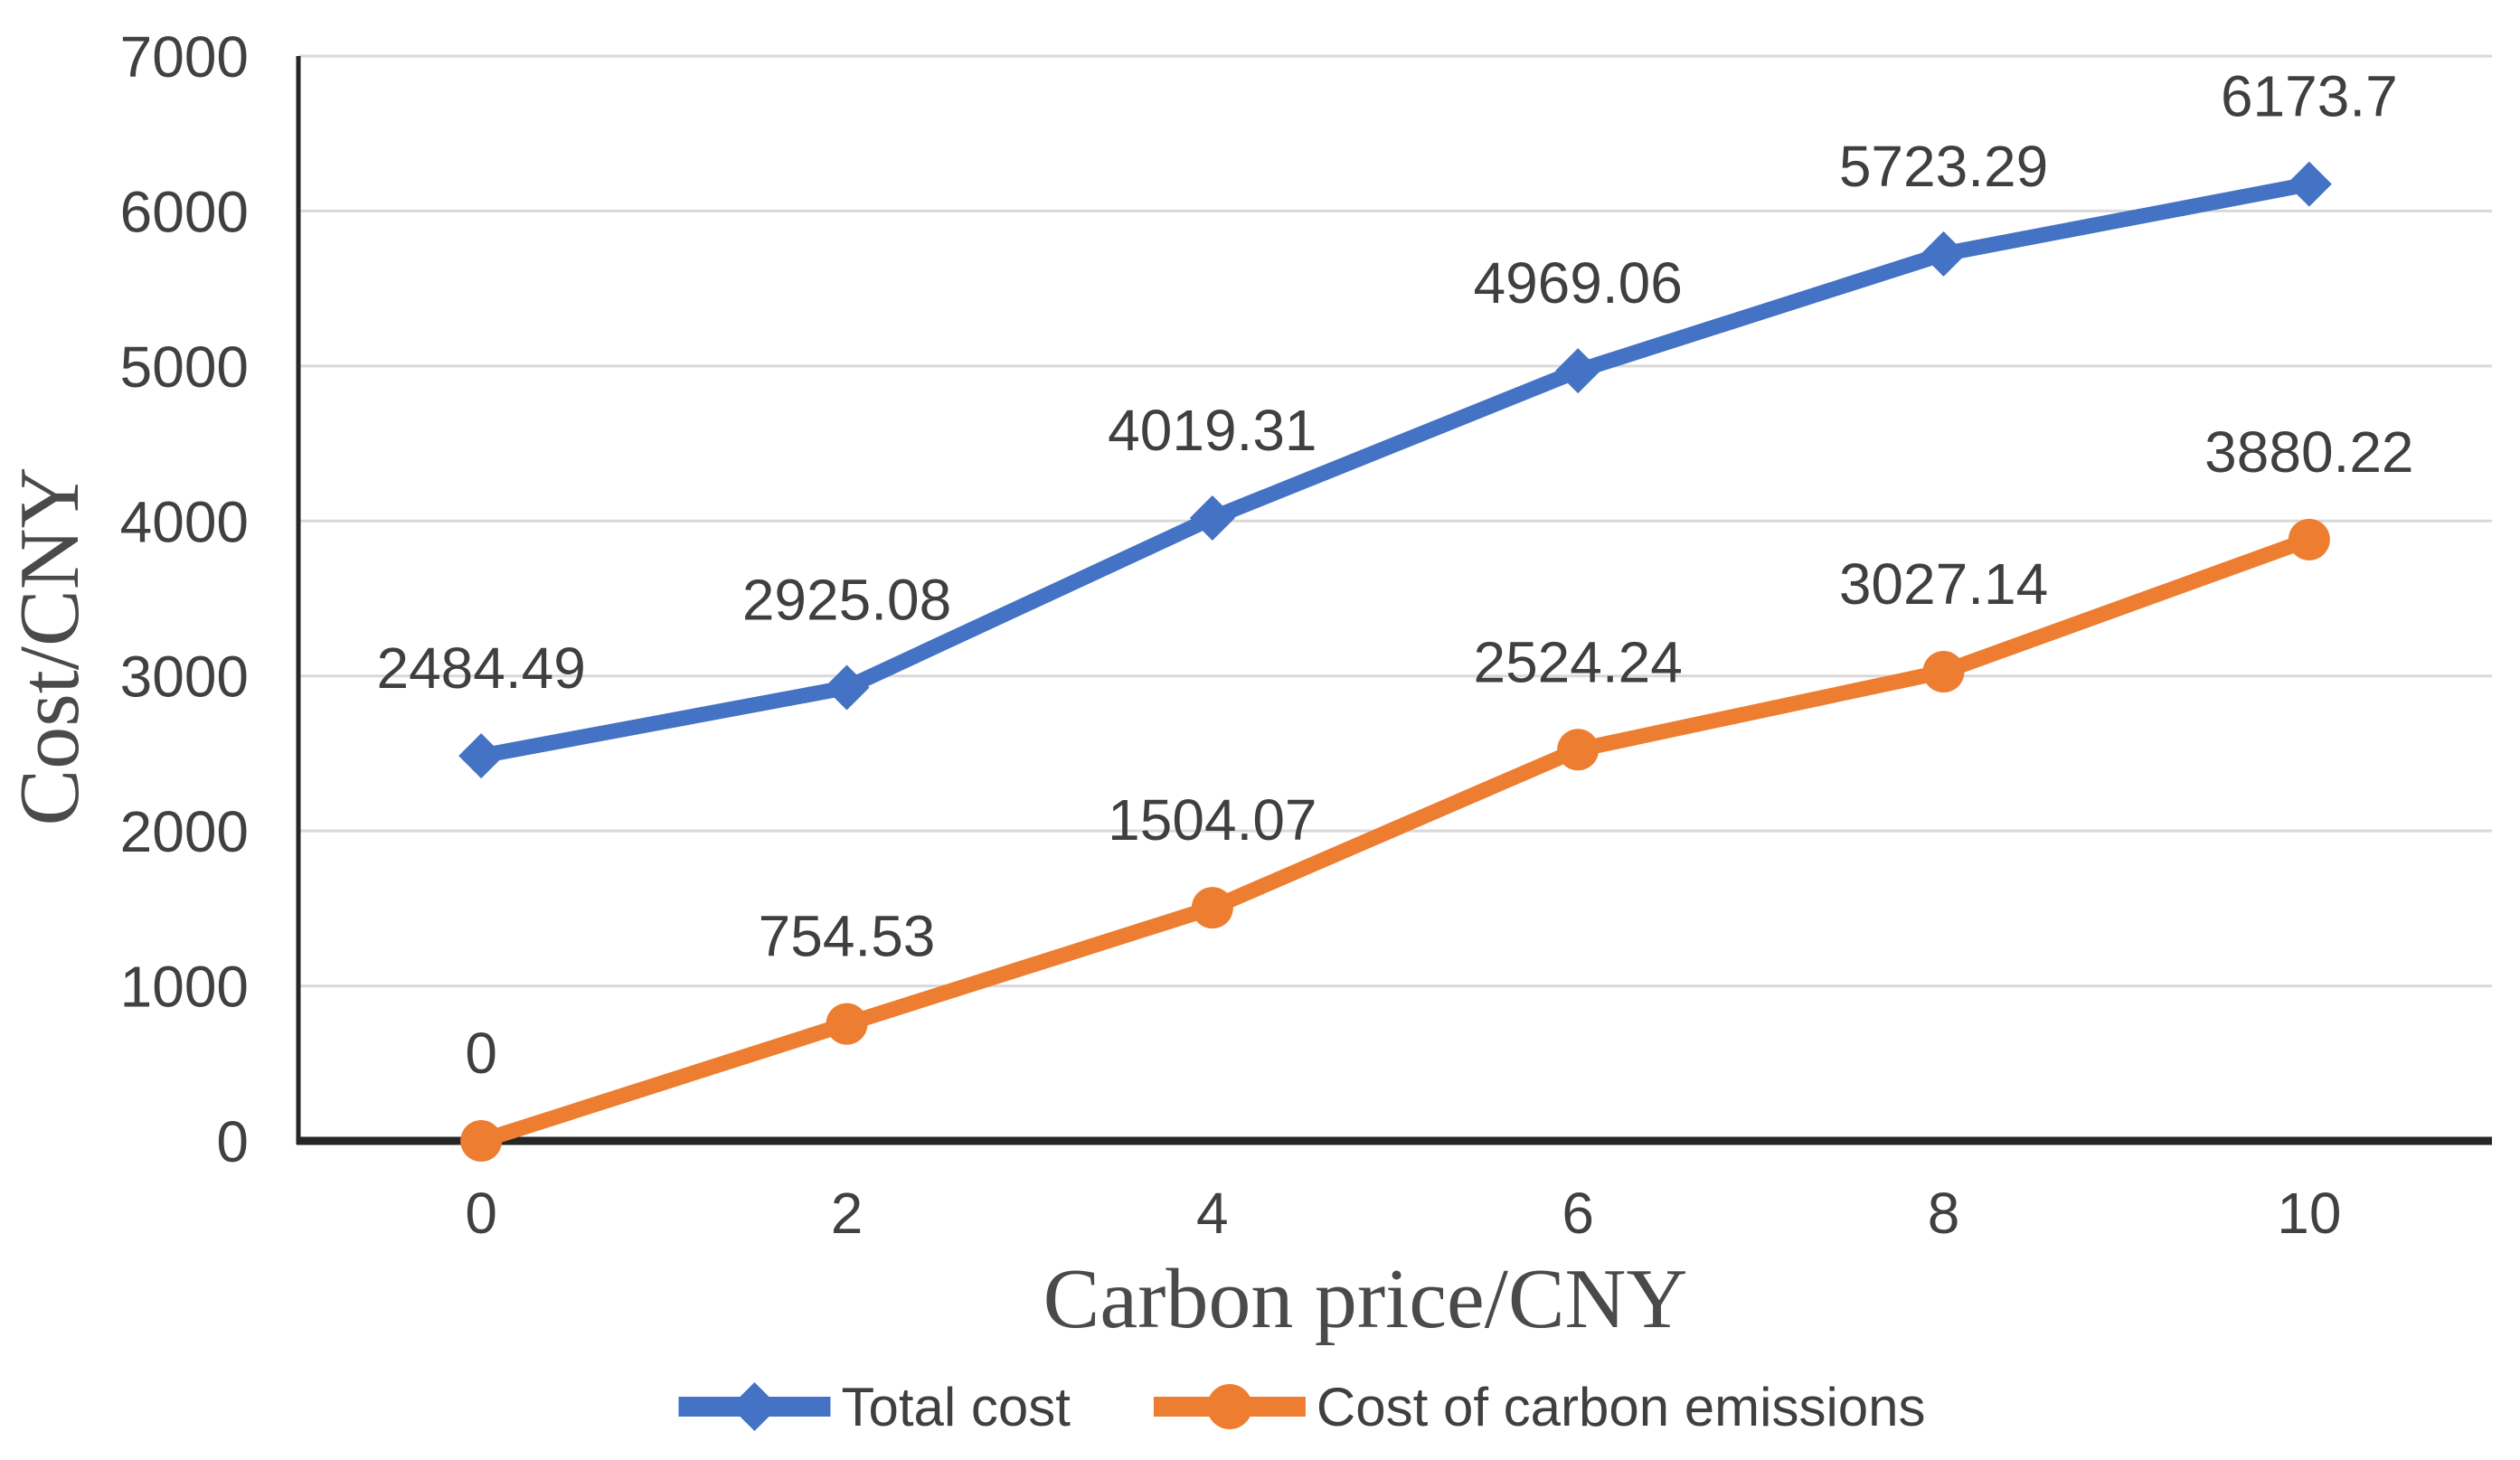  I want to click on data-label: 2524.24, so click(1577, 662).